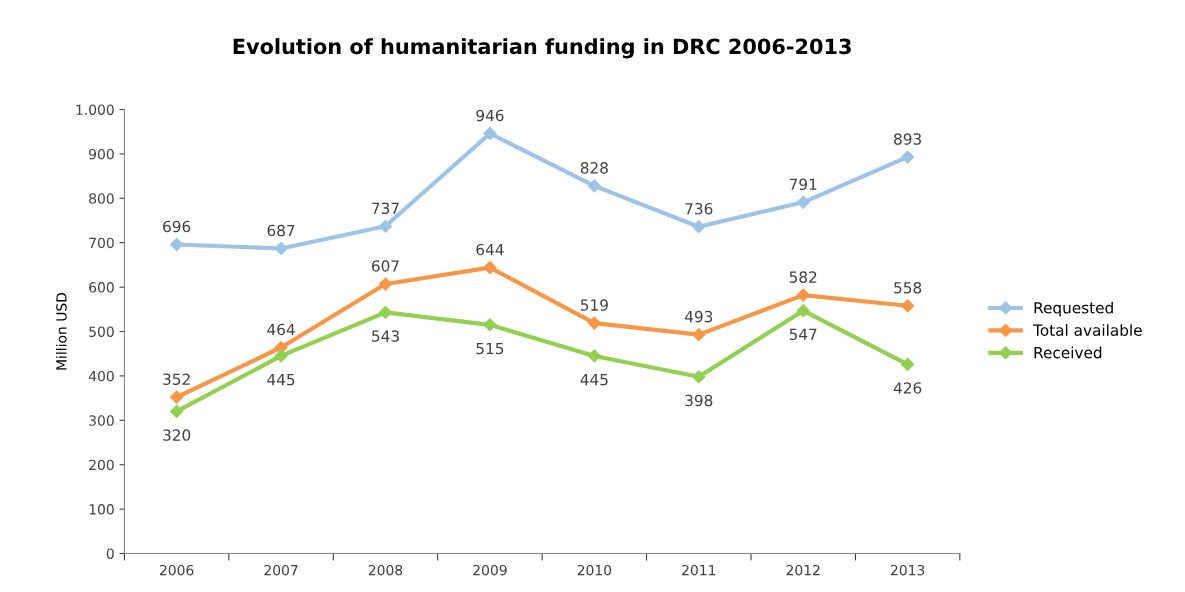  I want to click on y-tick-label: 300, so click(101, 420).